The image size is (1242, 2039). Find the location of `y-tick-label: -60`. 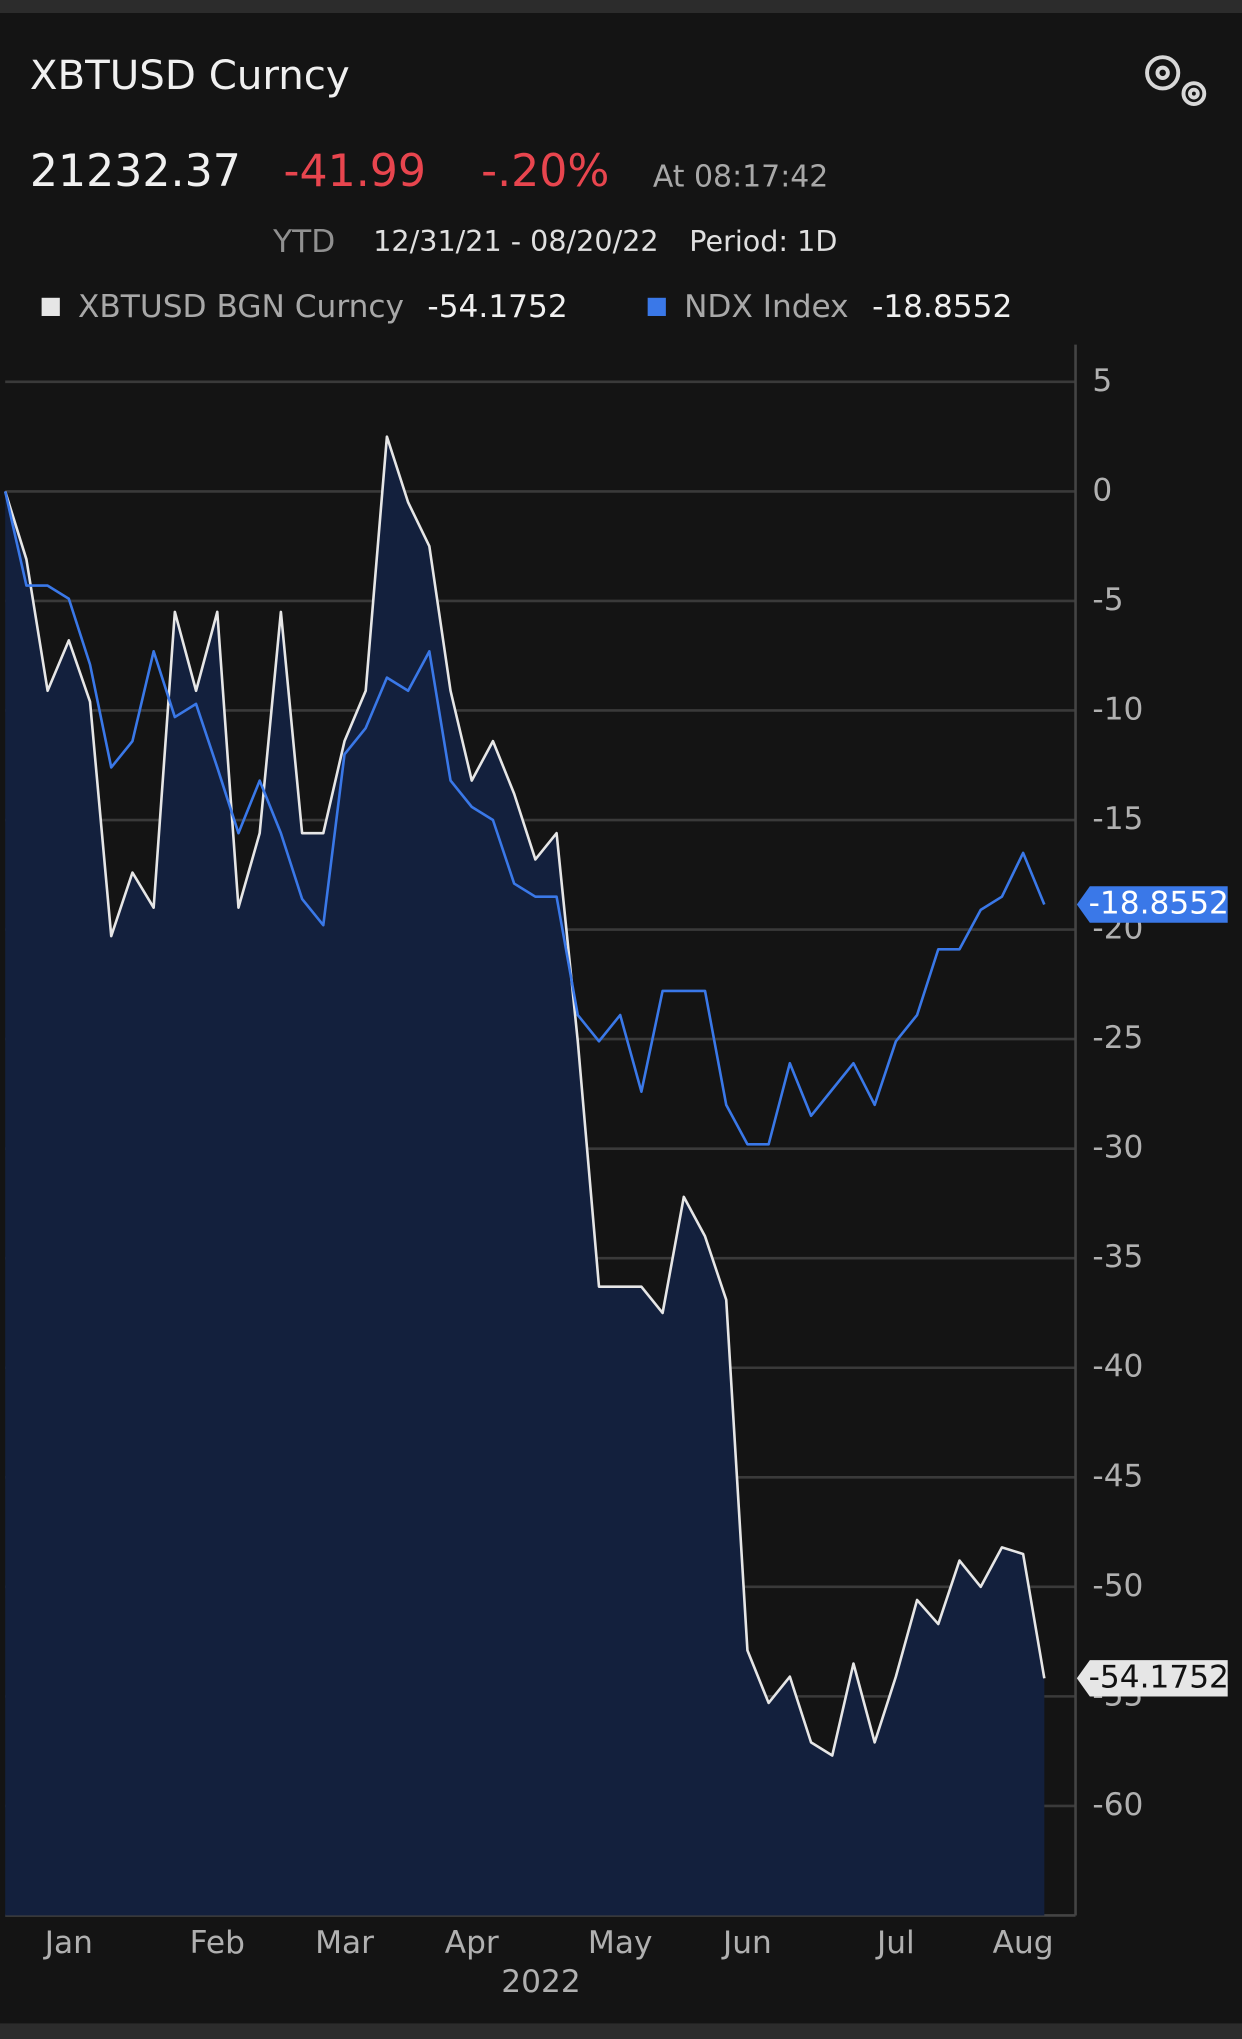

y-tick-label: -60 is located at coordinates (1117, 1805).